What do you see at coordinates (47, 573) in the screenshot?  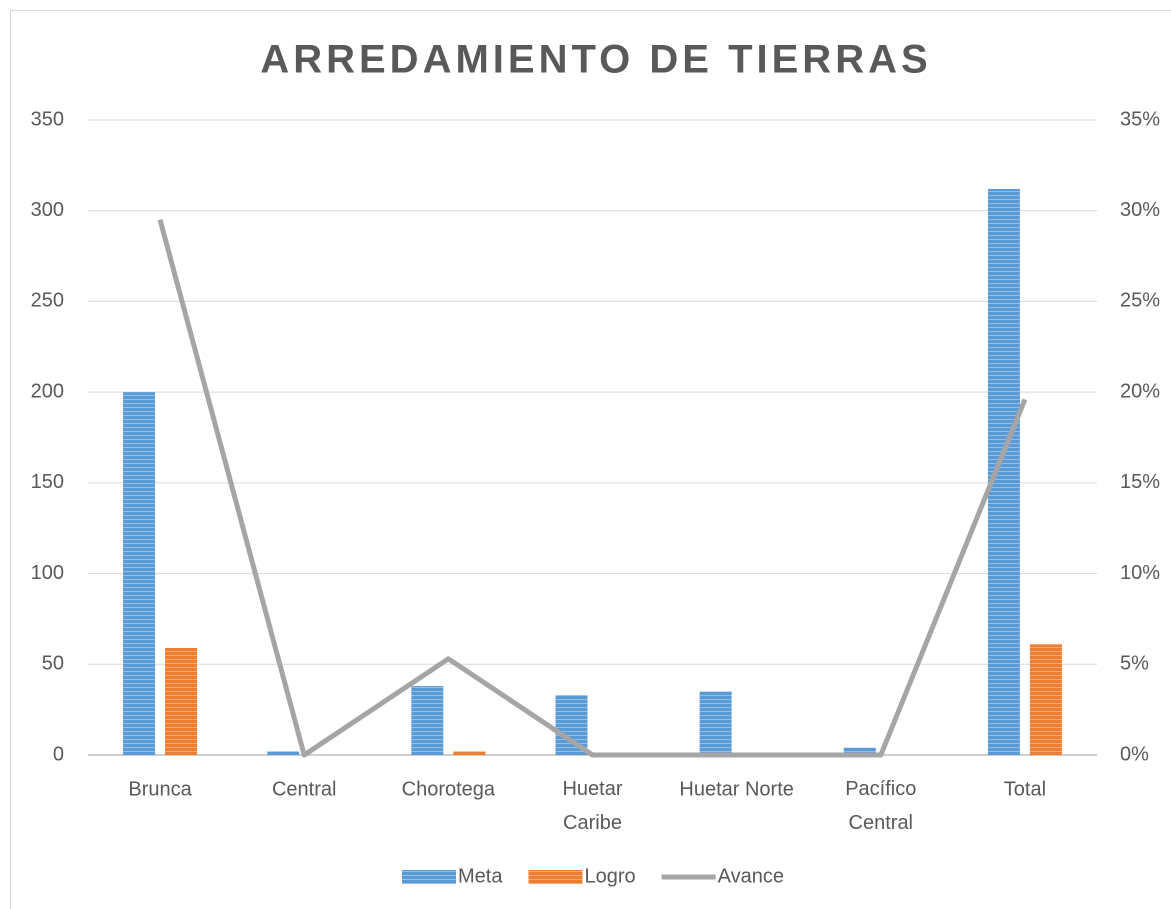 I see `y-tick-label: 100` at bounding box center [47, 573].